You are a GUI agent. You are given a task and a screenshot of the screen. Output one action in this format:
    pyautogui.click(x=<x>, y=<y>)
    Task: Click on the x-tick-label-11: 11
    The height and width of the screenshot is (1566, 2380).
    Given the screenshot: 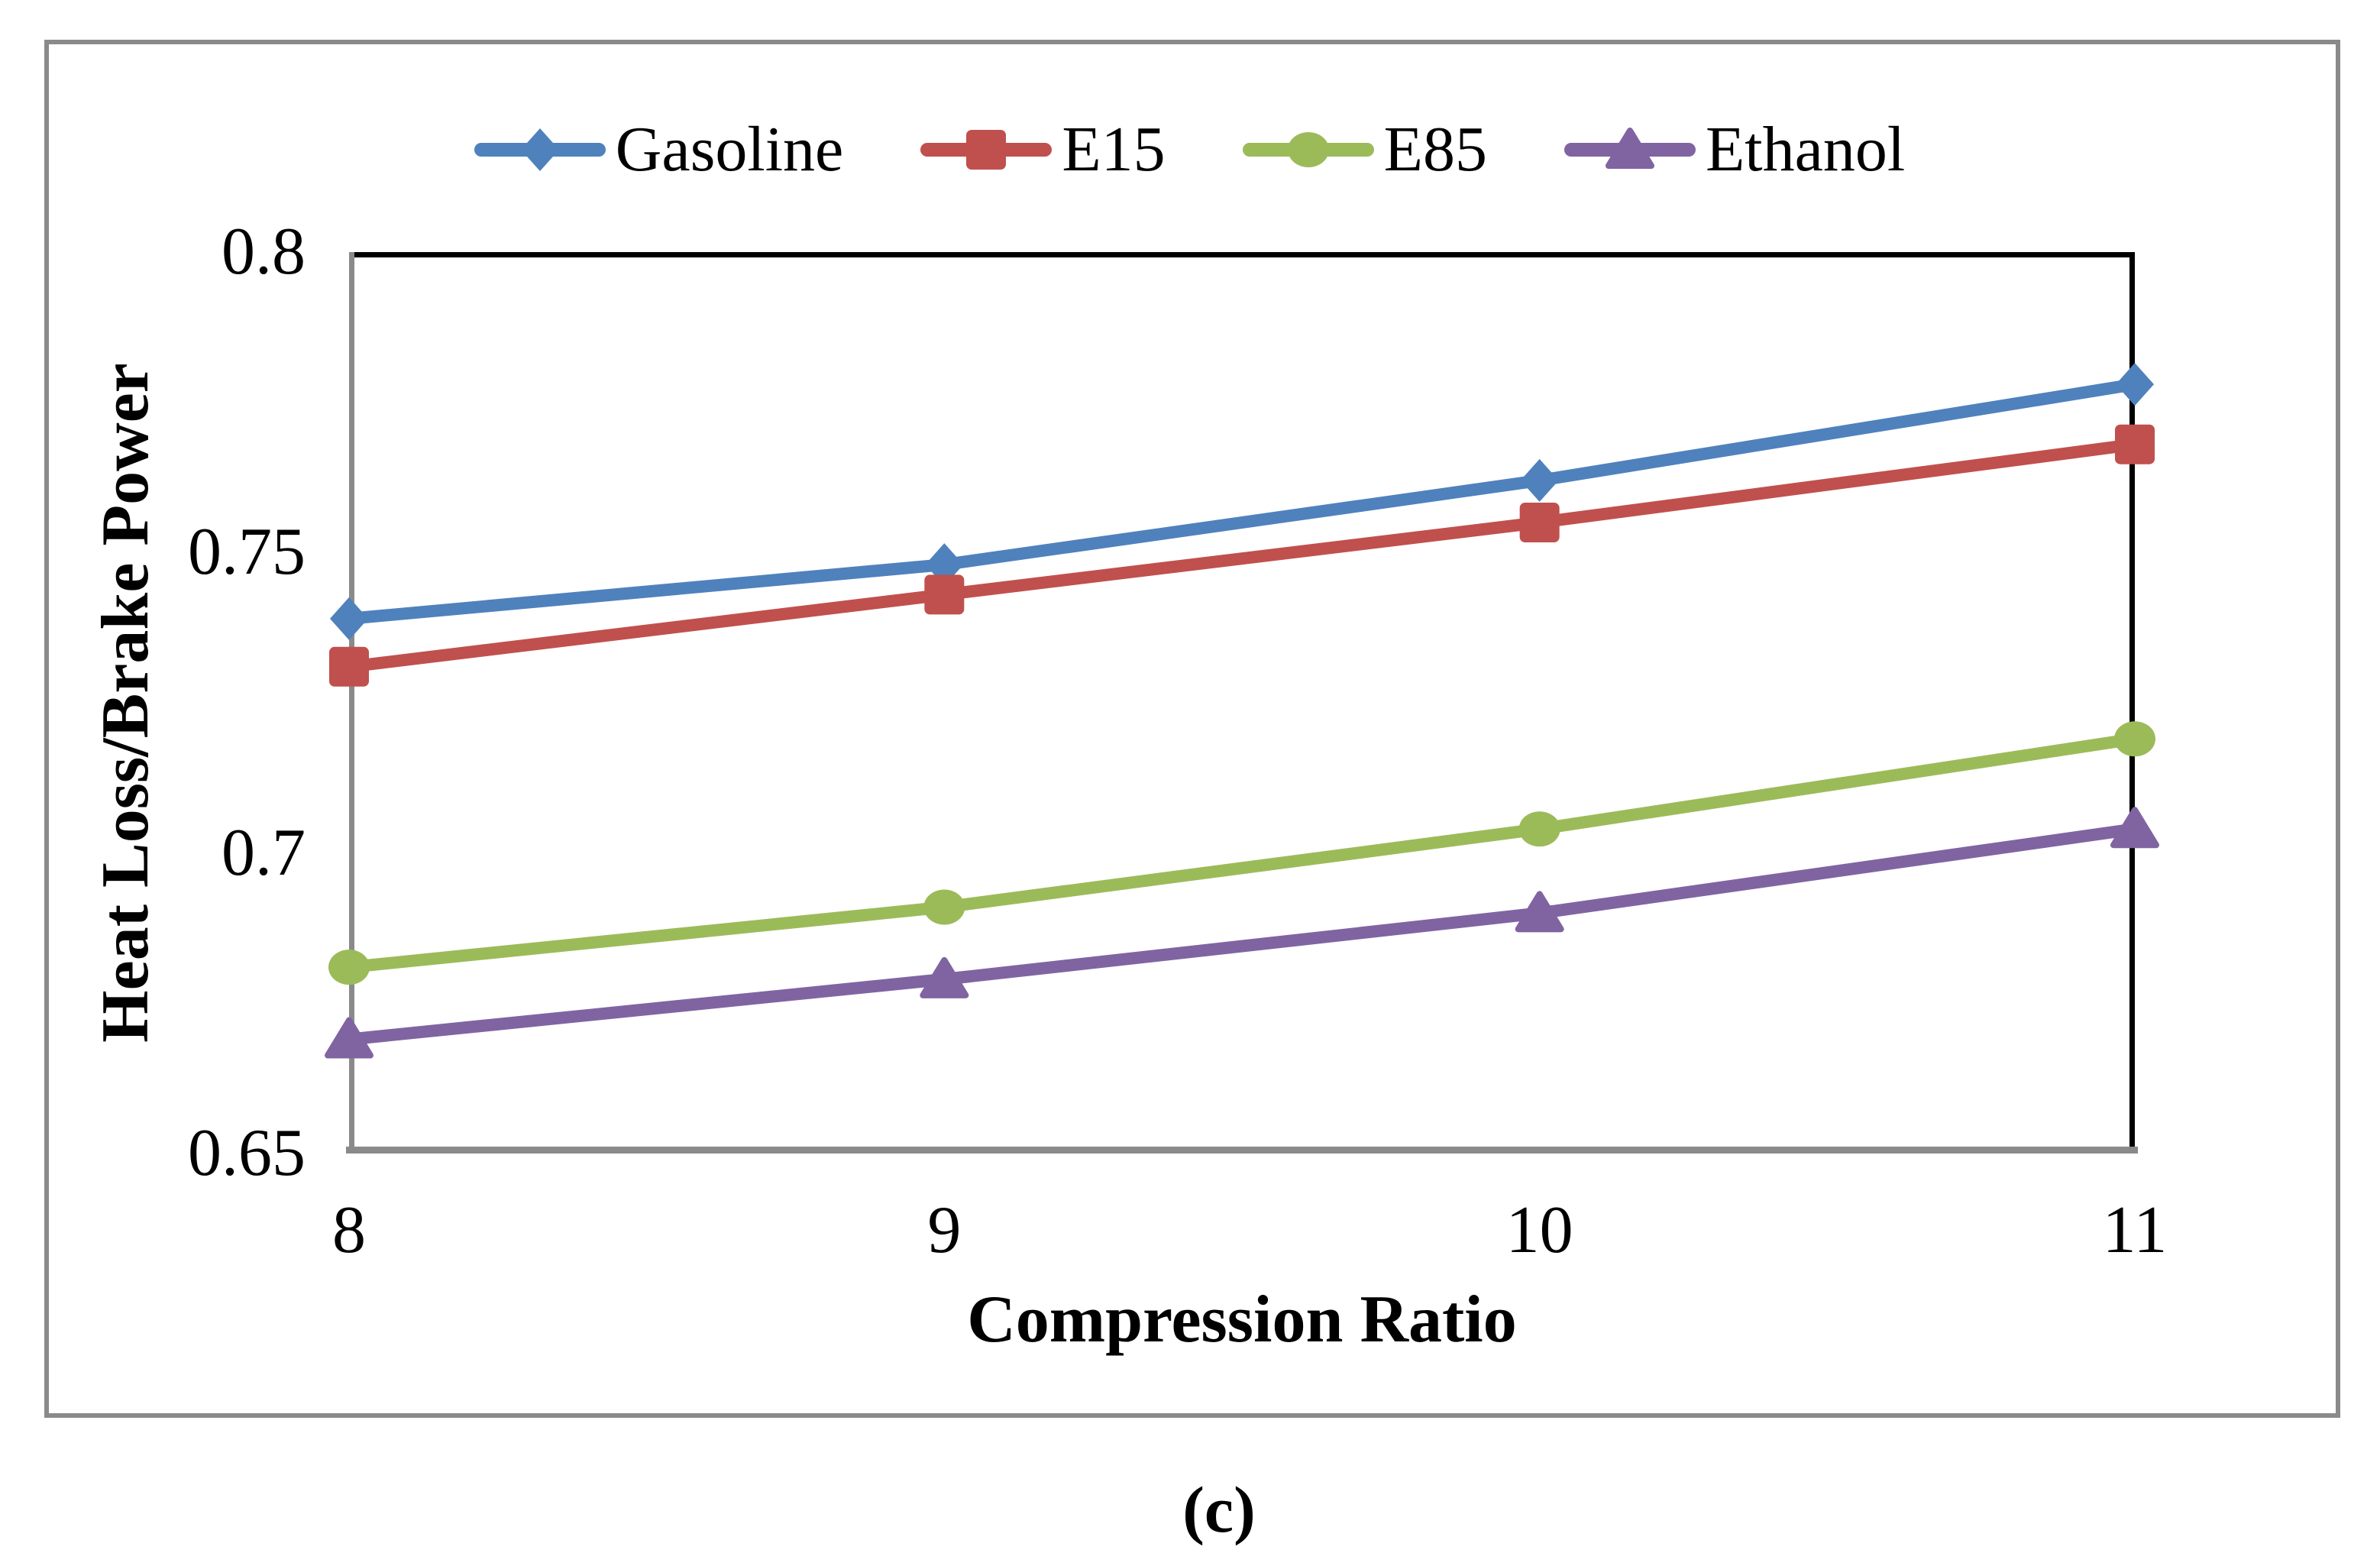 What is the action you would take?
    pyautogui.click(x=2135, y=1230)
    